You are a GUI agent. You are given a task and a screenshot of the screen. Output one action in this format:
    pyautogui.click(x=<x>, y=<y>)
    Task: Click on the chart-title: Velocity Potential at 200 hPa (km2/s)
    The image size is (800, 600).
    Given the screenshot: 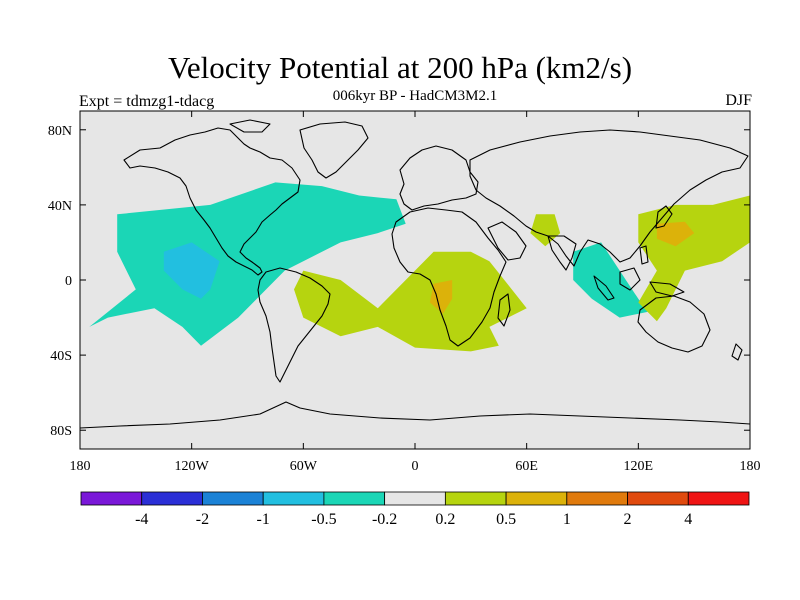 What is the action you would take?
    pyautogui.click(x=400, y=67)
    